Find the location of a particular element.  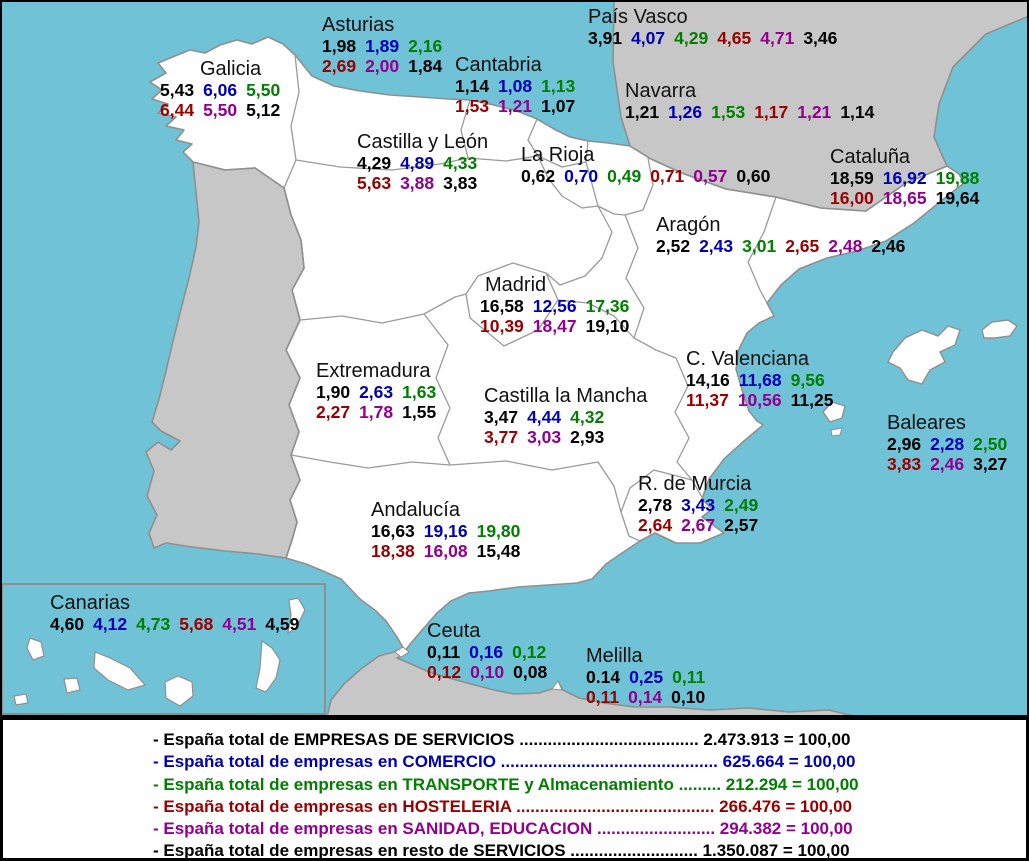

value-transporte: 19,88 is located at coordinates (957, 178).